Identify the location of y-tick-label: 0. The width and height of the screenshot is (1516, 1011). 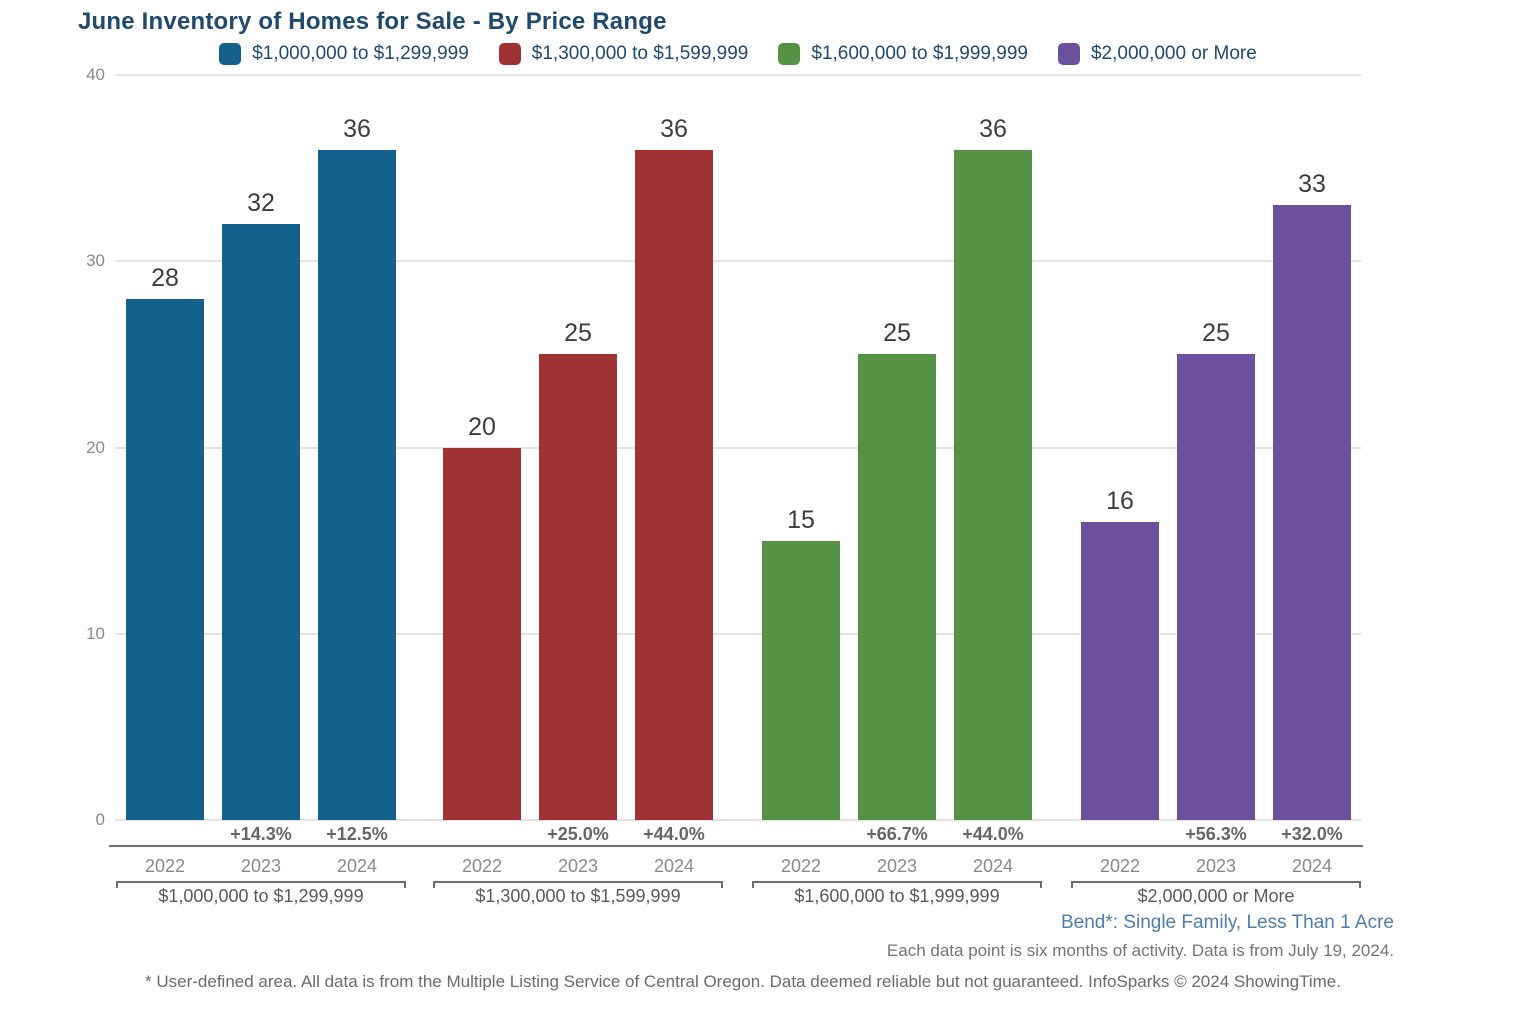
(100, 819).